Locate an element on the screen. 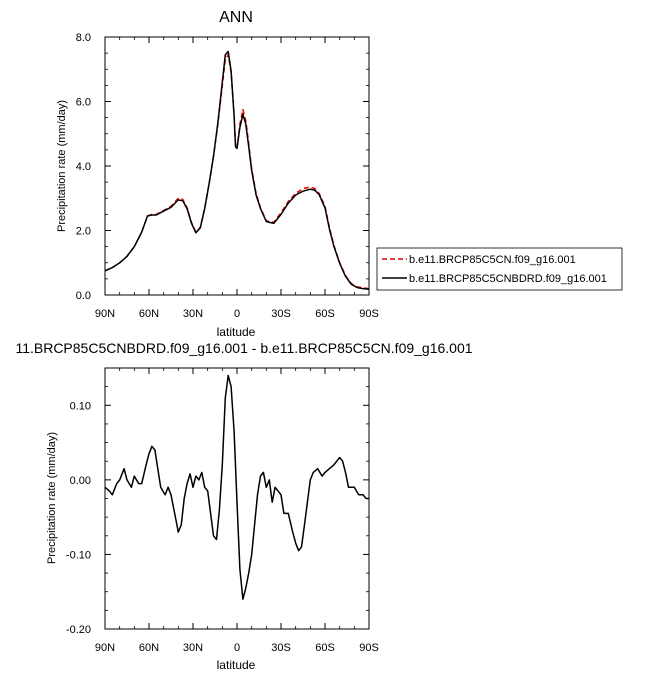 Image resolution: width=670 pixels, height=678 pixels. bottom-x-tick-label: 30N is located at coordinates (193, 648).